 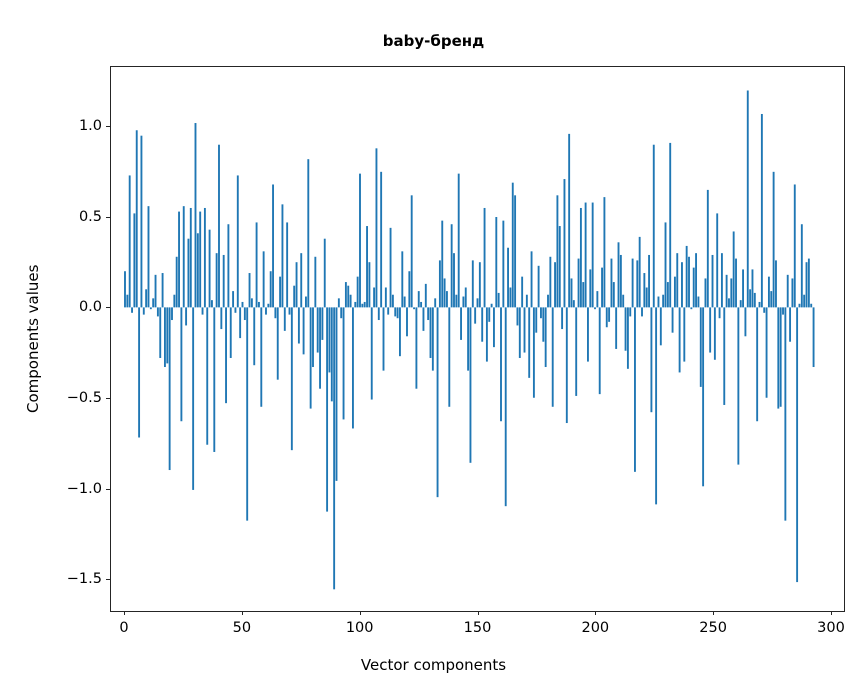 What do you see at coordinates (124, 628) in the screenshot?
I see `x-tick-label: 0` at bounding box center [124, 628].